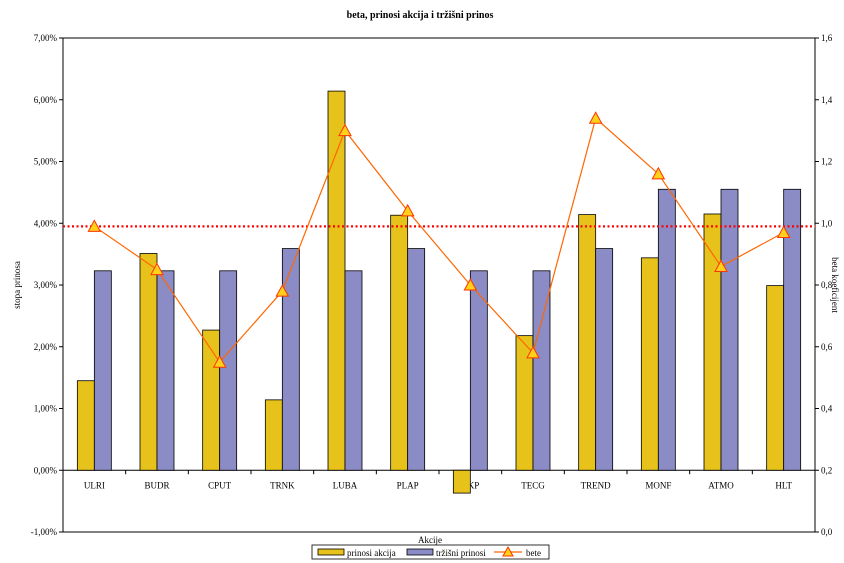 The height and width of the screenshot is (563, 844). What do you see at coordinates (371, 553) in the screenshot?
I see `legend-label-prinosi-akcija: prinosi akcija` at bounding box center [371, 553].